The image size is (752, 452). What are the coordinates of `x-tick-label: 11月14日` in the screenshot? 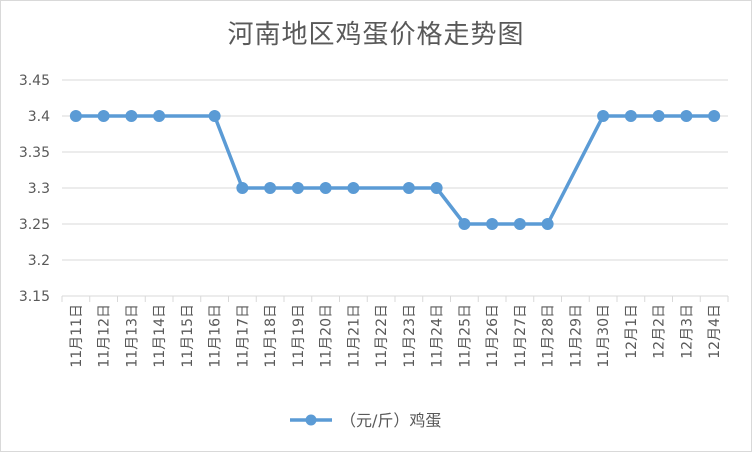 It's located at (160, 336).